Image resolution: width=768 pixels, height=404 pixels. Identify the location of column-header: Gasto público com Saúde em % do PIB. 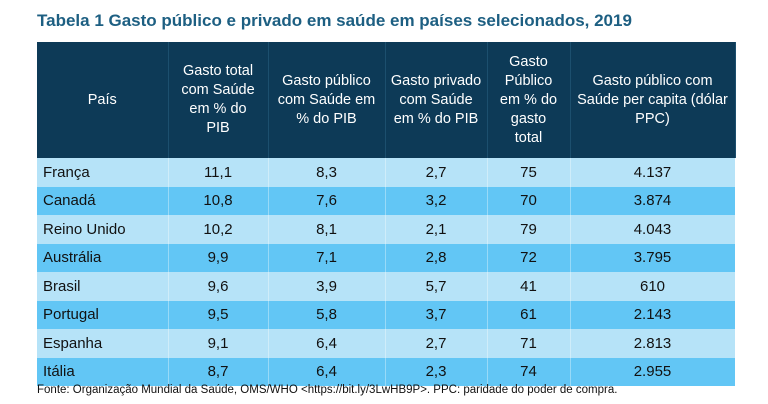
(327, 100).